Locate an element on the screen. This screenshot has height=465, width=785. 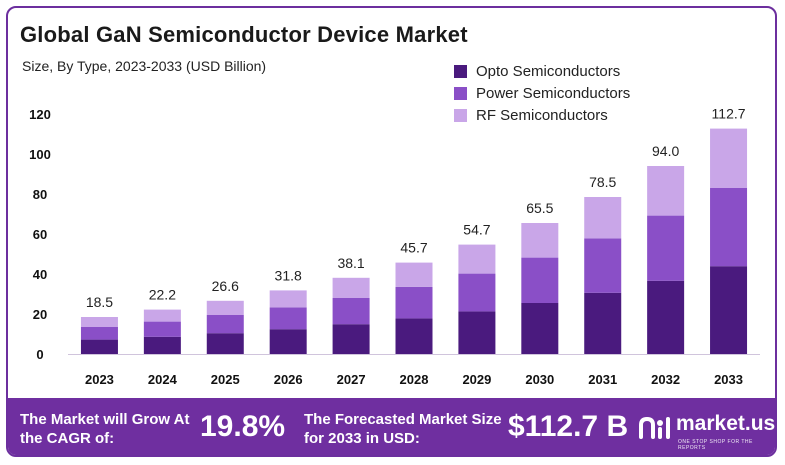
chart-title: Global GaN Semiconductor Device Market is located at coordinates (244, 34).